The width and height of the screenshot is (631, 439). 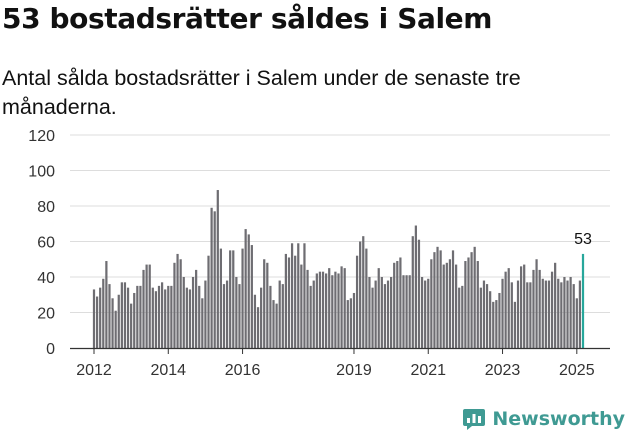 I want to click on brand-logo: Newsworthy, so click(x=543, y=419).